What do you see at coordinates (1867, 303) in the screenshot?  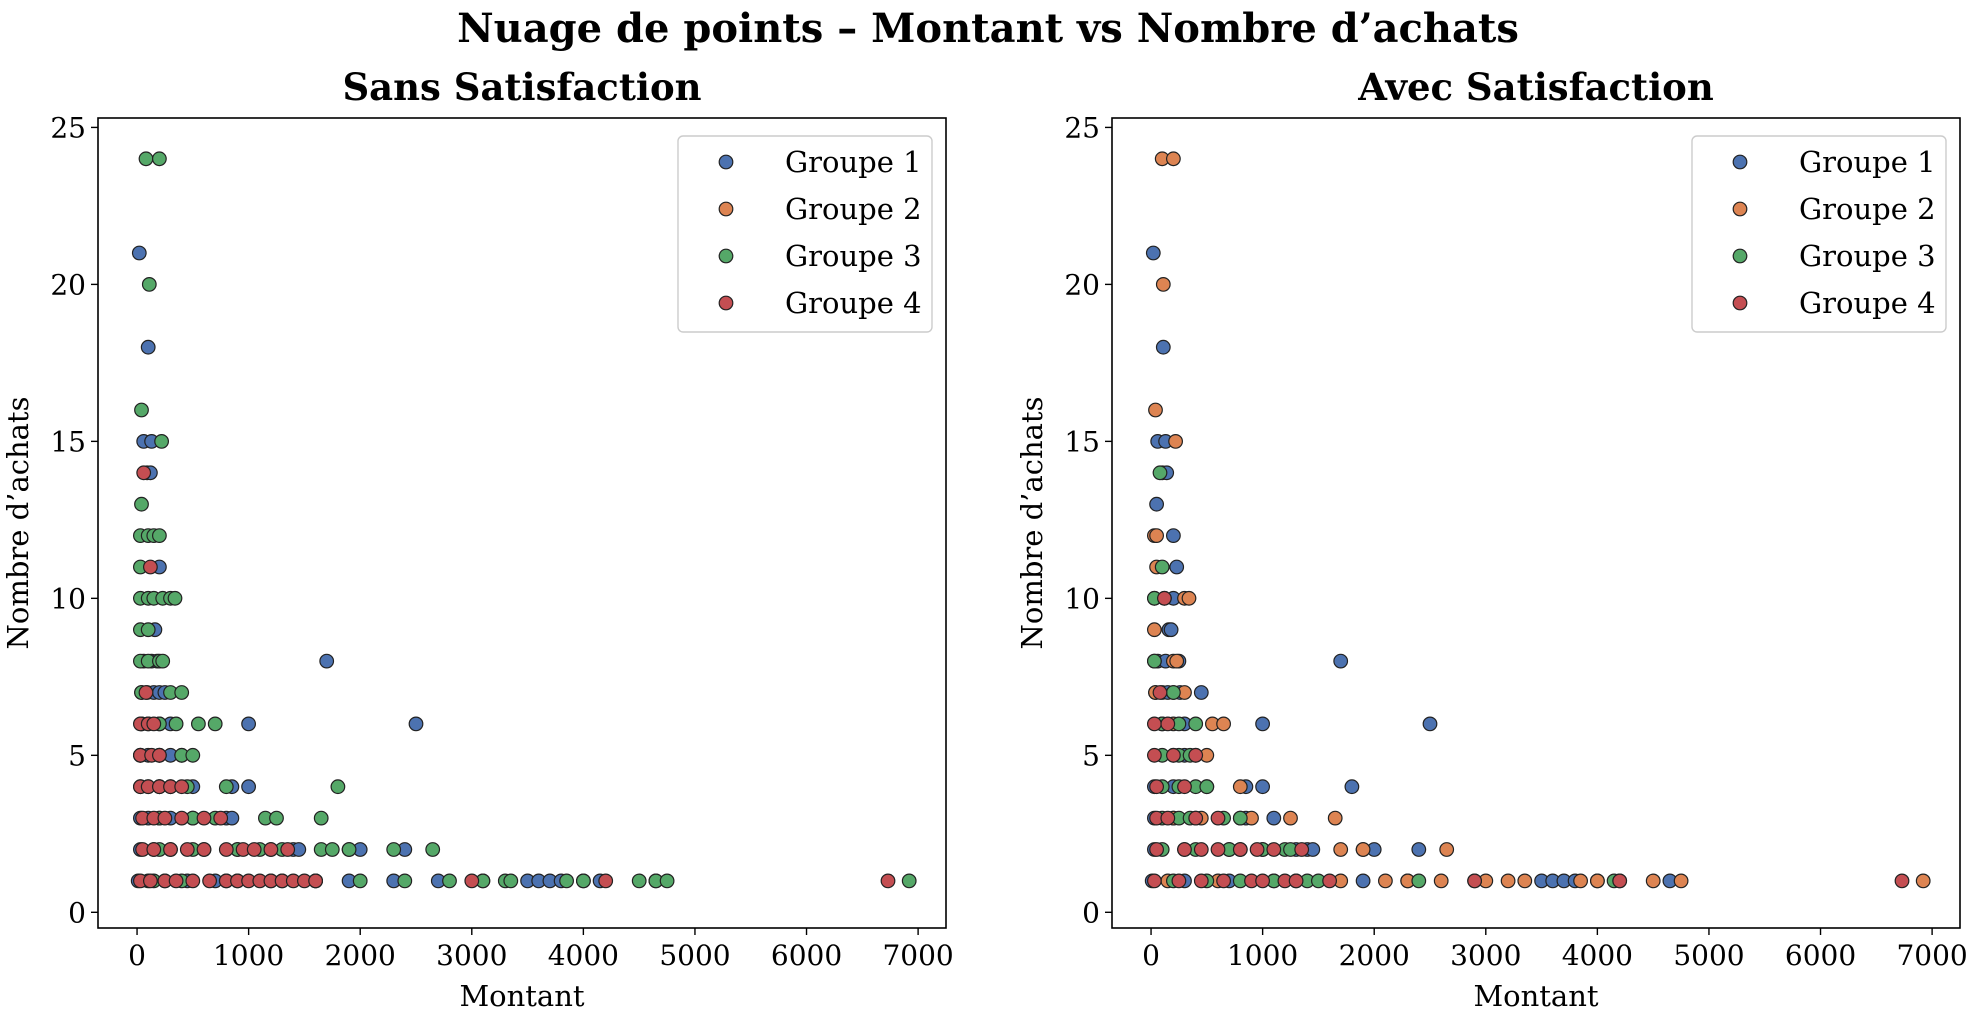 I see `legend-entry: Groupe 4` at bounding box center [1867, 303].